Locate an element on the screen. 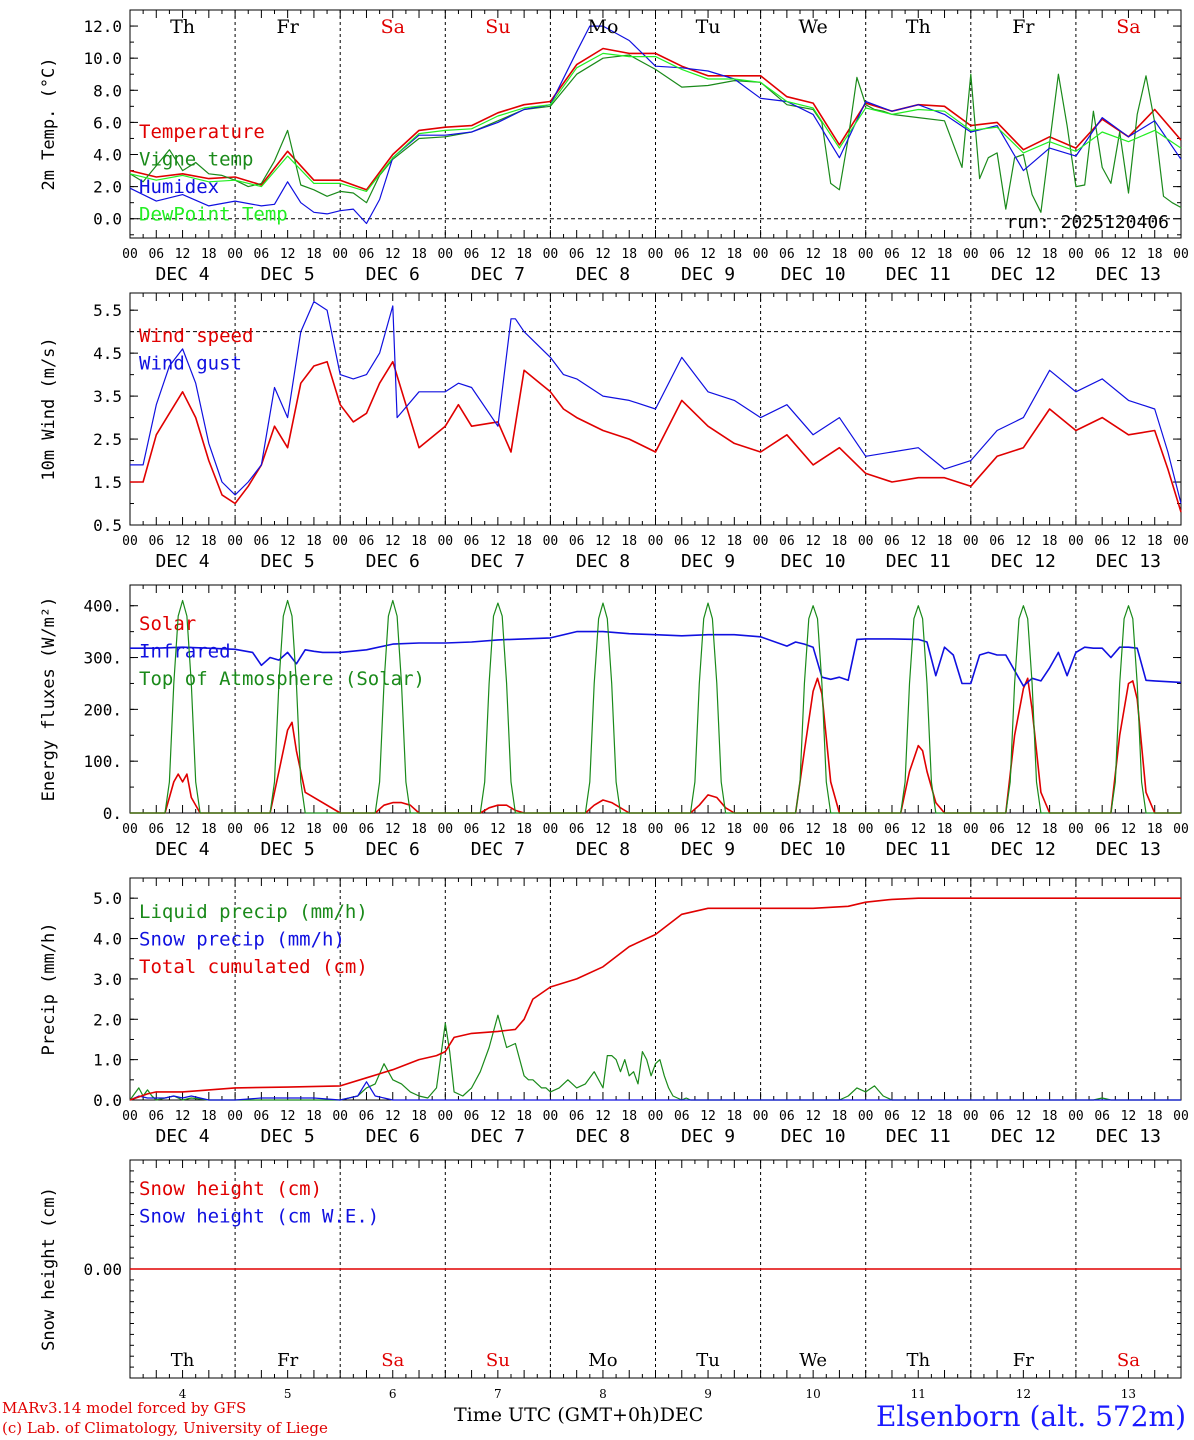 The width and height of the screenshot is (1194, 1440). y-tick-label: 12.0 is located at coordinates (102, 26).